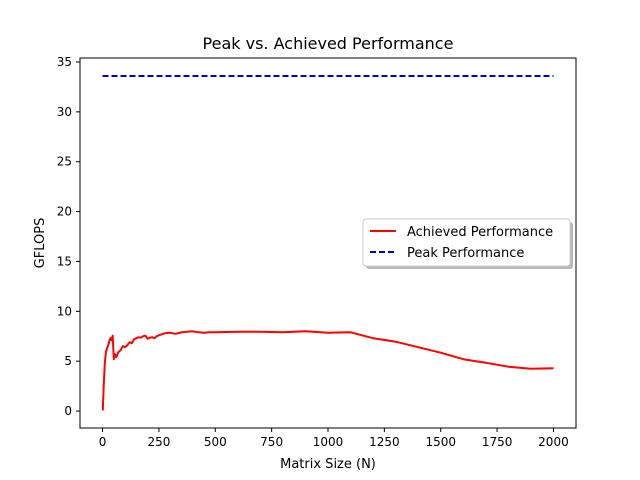 The width and height of the screenshot is (640, 480). What do you see at coordinates (271, 442) in the screenshot?
I see `x-tick-label: 750` at bounding box center [271, 442].